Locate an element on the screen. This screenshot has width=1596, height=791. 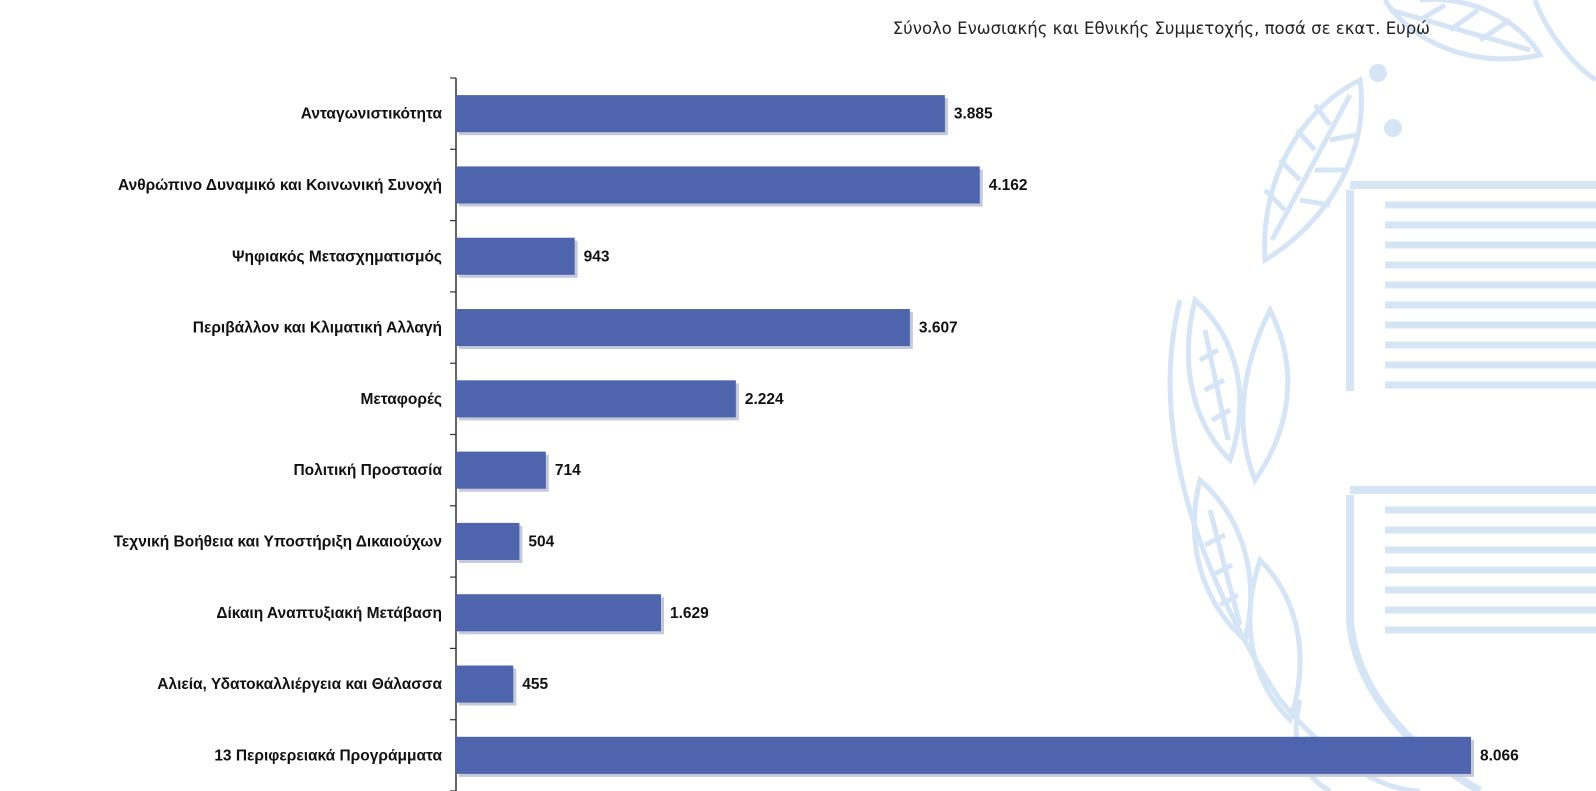
data-label: 455 is located at coordinates (535, 684).